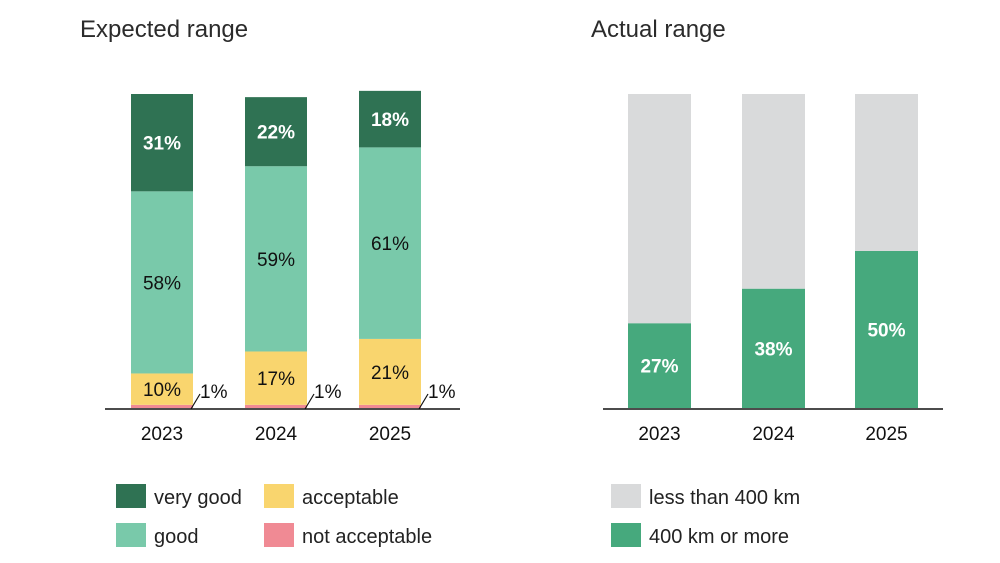 The height and width of the screenshot is (563, 1000). I want to click on data-label-very-good-2024: 22%, so click(276, 133).